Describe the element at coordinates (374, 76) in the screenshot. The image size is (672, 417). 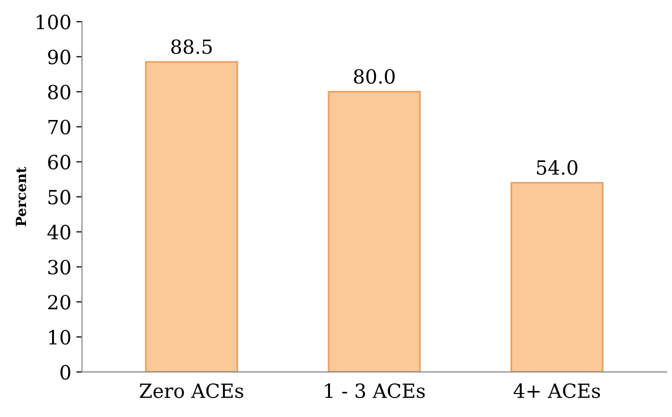
I see `data-label: 80.0` at that location.